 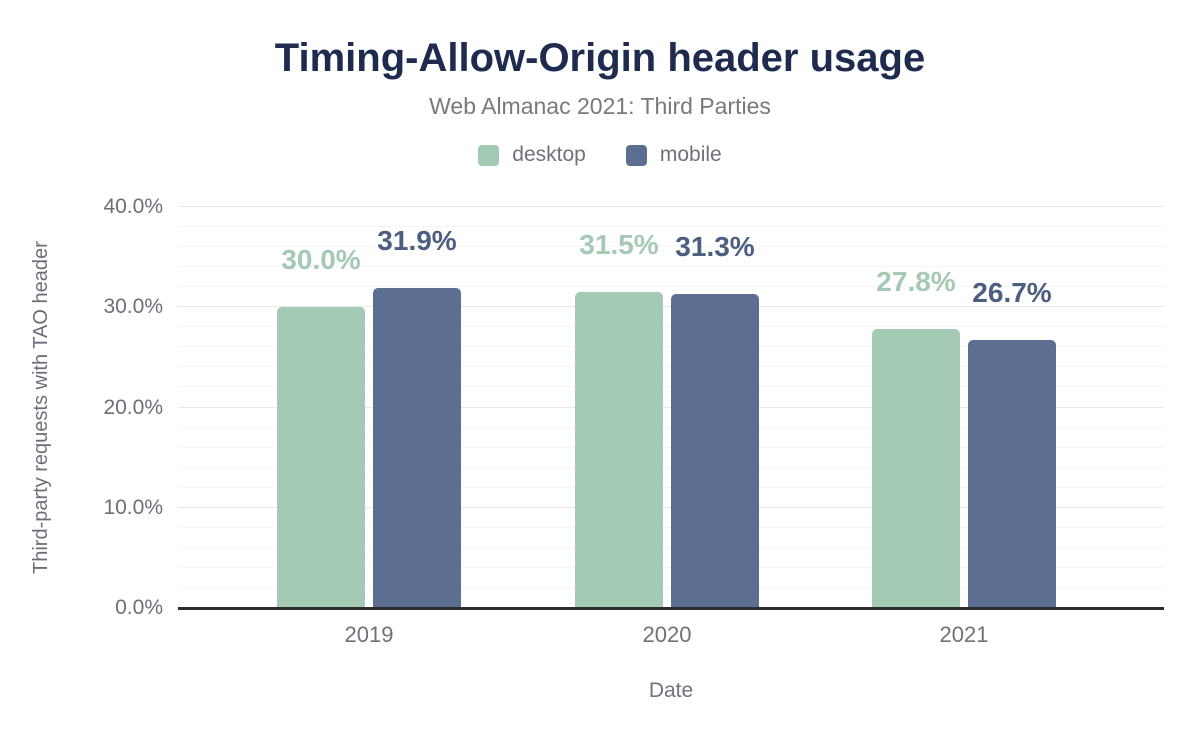 I want to click on legend-label-mobile: mobile, so click(x=690, y=154).